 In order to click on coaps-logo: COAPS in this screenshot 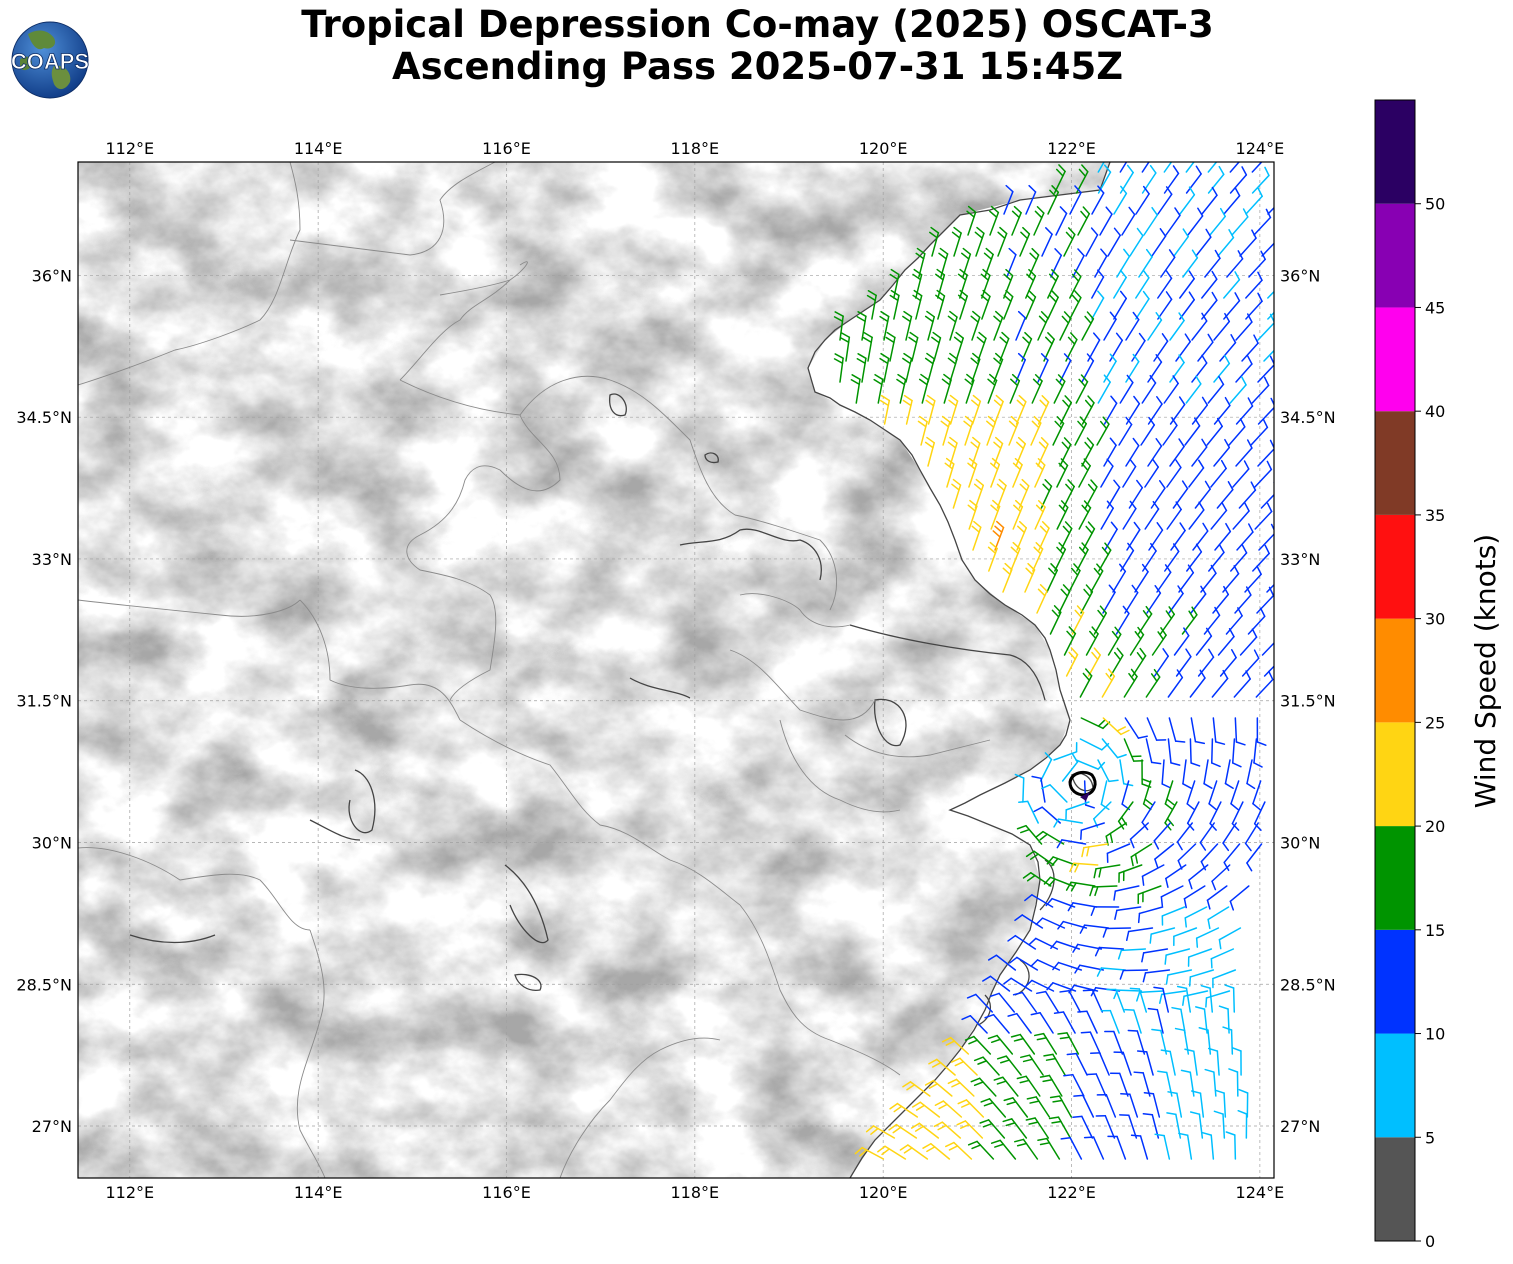, I will do `click(50, 60)`.